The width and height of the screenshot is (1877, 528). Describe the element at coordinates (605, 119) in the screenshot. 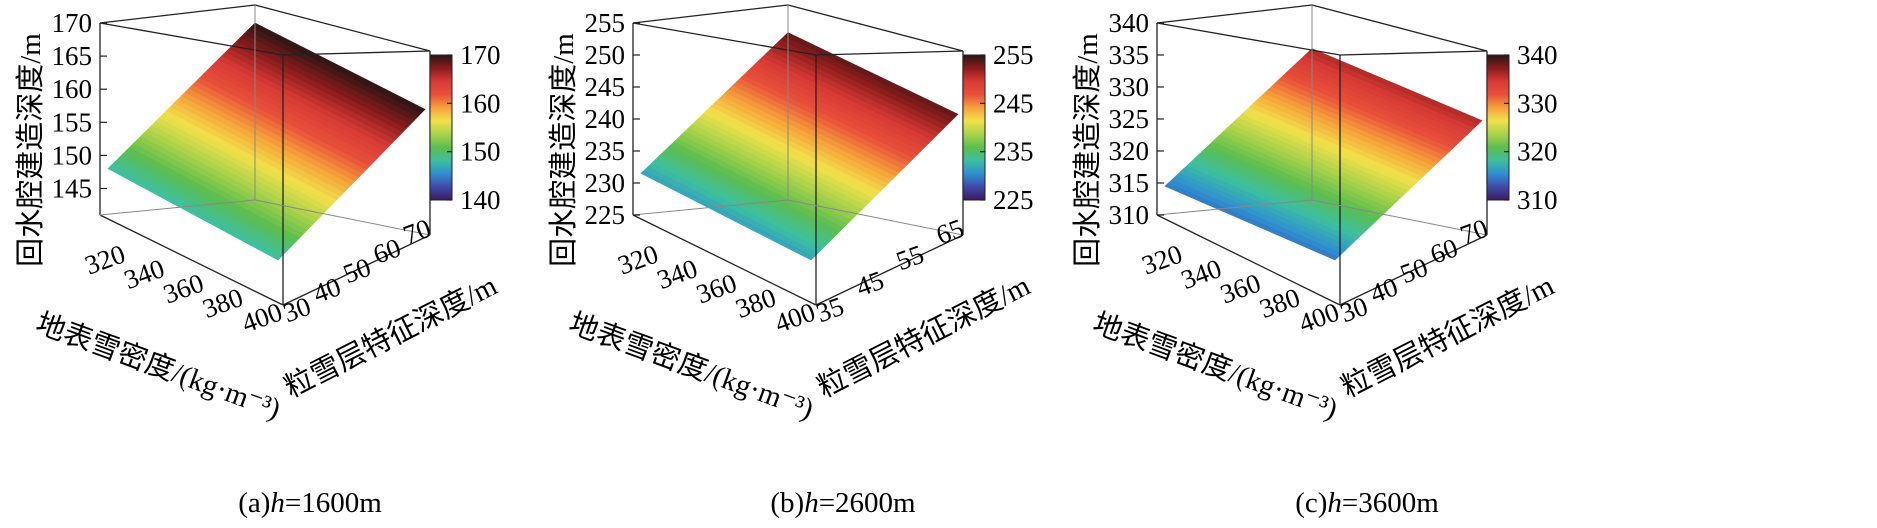

I see `z-tick-label: 240` at that location.